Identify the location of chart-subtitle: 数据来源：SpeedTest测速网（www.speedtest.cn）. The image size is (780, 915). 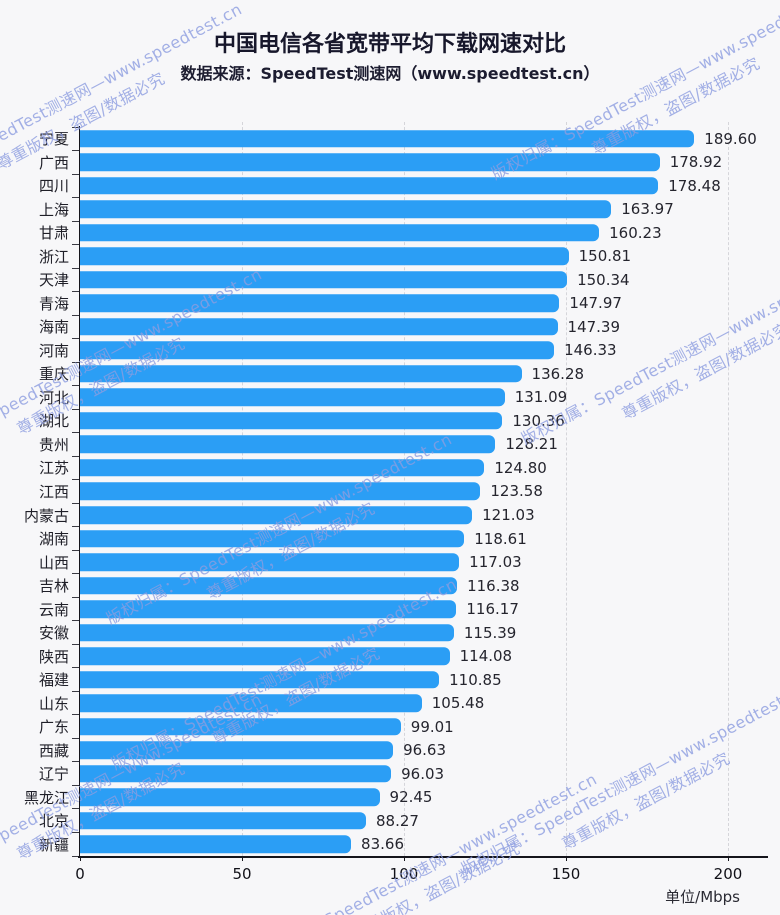
(390, 73).